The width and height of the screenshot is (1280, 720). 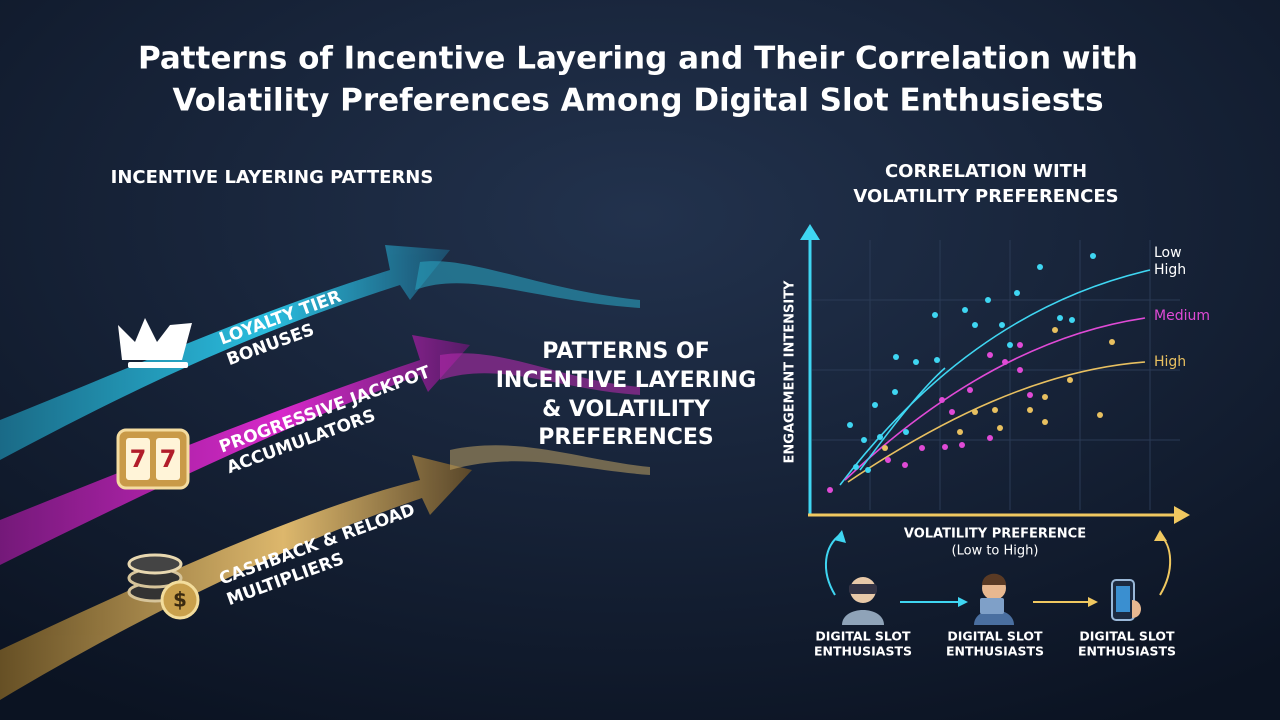 What do you see at coordinates (626, 409) in the screenshot?
I see `center-text: & VOLATILITY` at bounding box center [626, 409].